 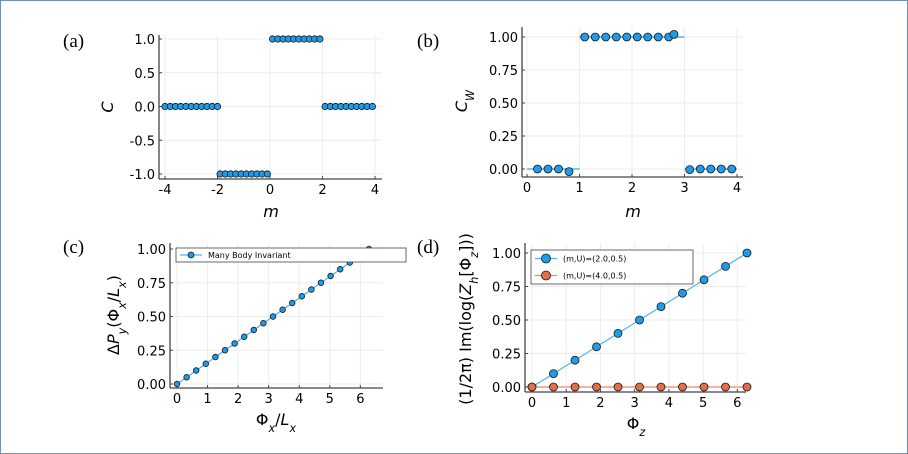 What do you see at coordinates (594, 276) in the screenshot?
I see `legend-entry: (m,U)=(4.0,0.5)` at bounding box center [594, 276].